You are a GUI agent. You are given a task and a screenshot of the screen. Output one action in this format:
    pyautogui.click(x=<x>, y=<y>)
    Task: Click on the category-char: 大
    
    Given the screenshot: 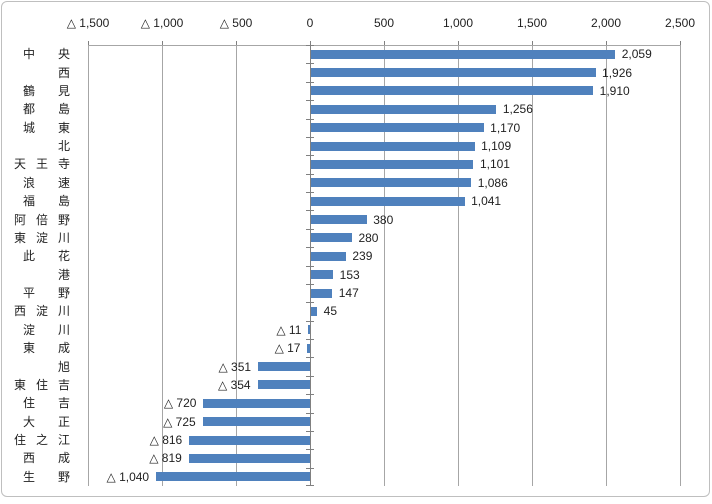 What is the action you would take?
    pyautogui.click(x=28, y=421)
    